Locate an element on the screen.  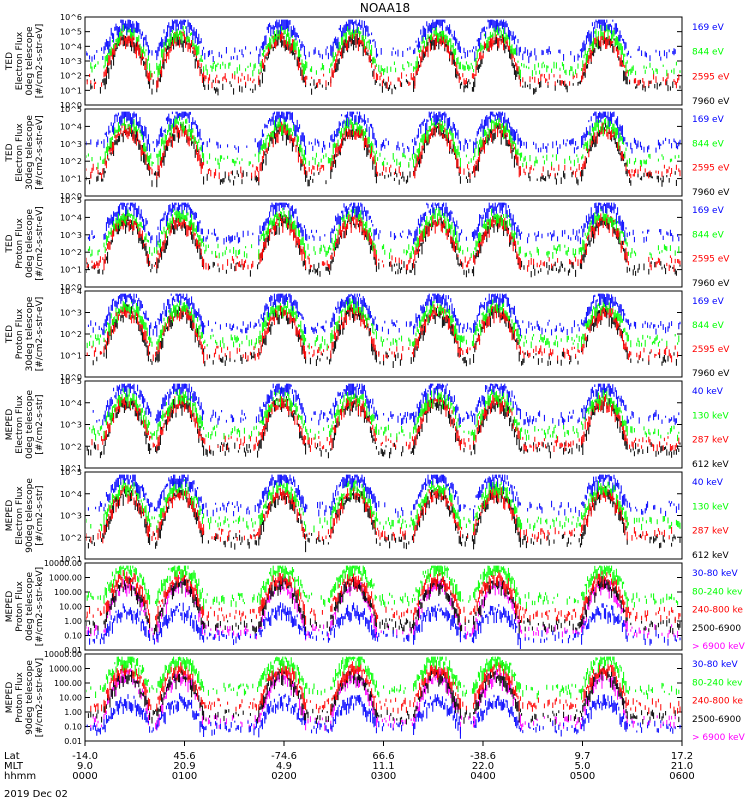
x-tick-lat: -74.6 is located at coordinates (284, 756).